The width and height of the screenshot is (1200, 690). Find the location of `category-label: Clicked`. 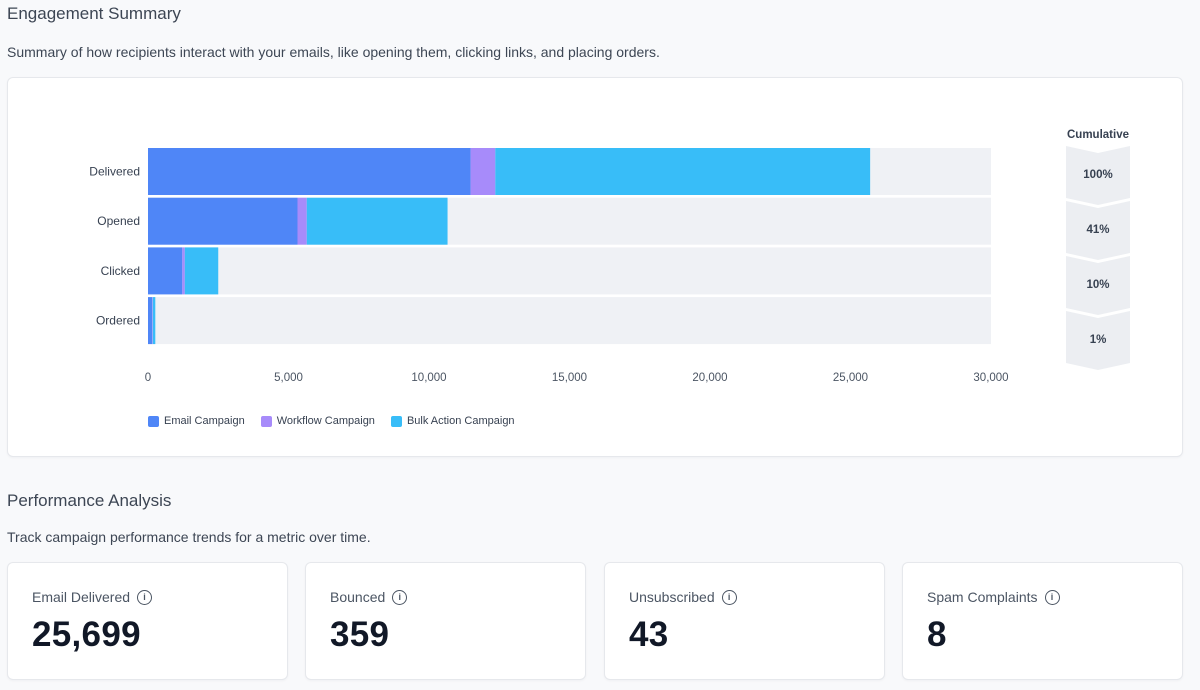

category-label: Clicked is located at coordinates (120, 271).